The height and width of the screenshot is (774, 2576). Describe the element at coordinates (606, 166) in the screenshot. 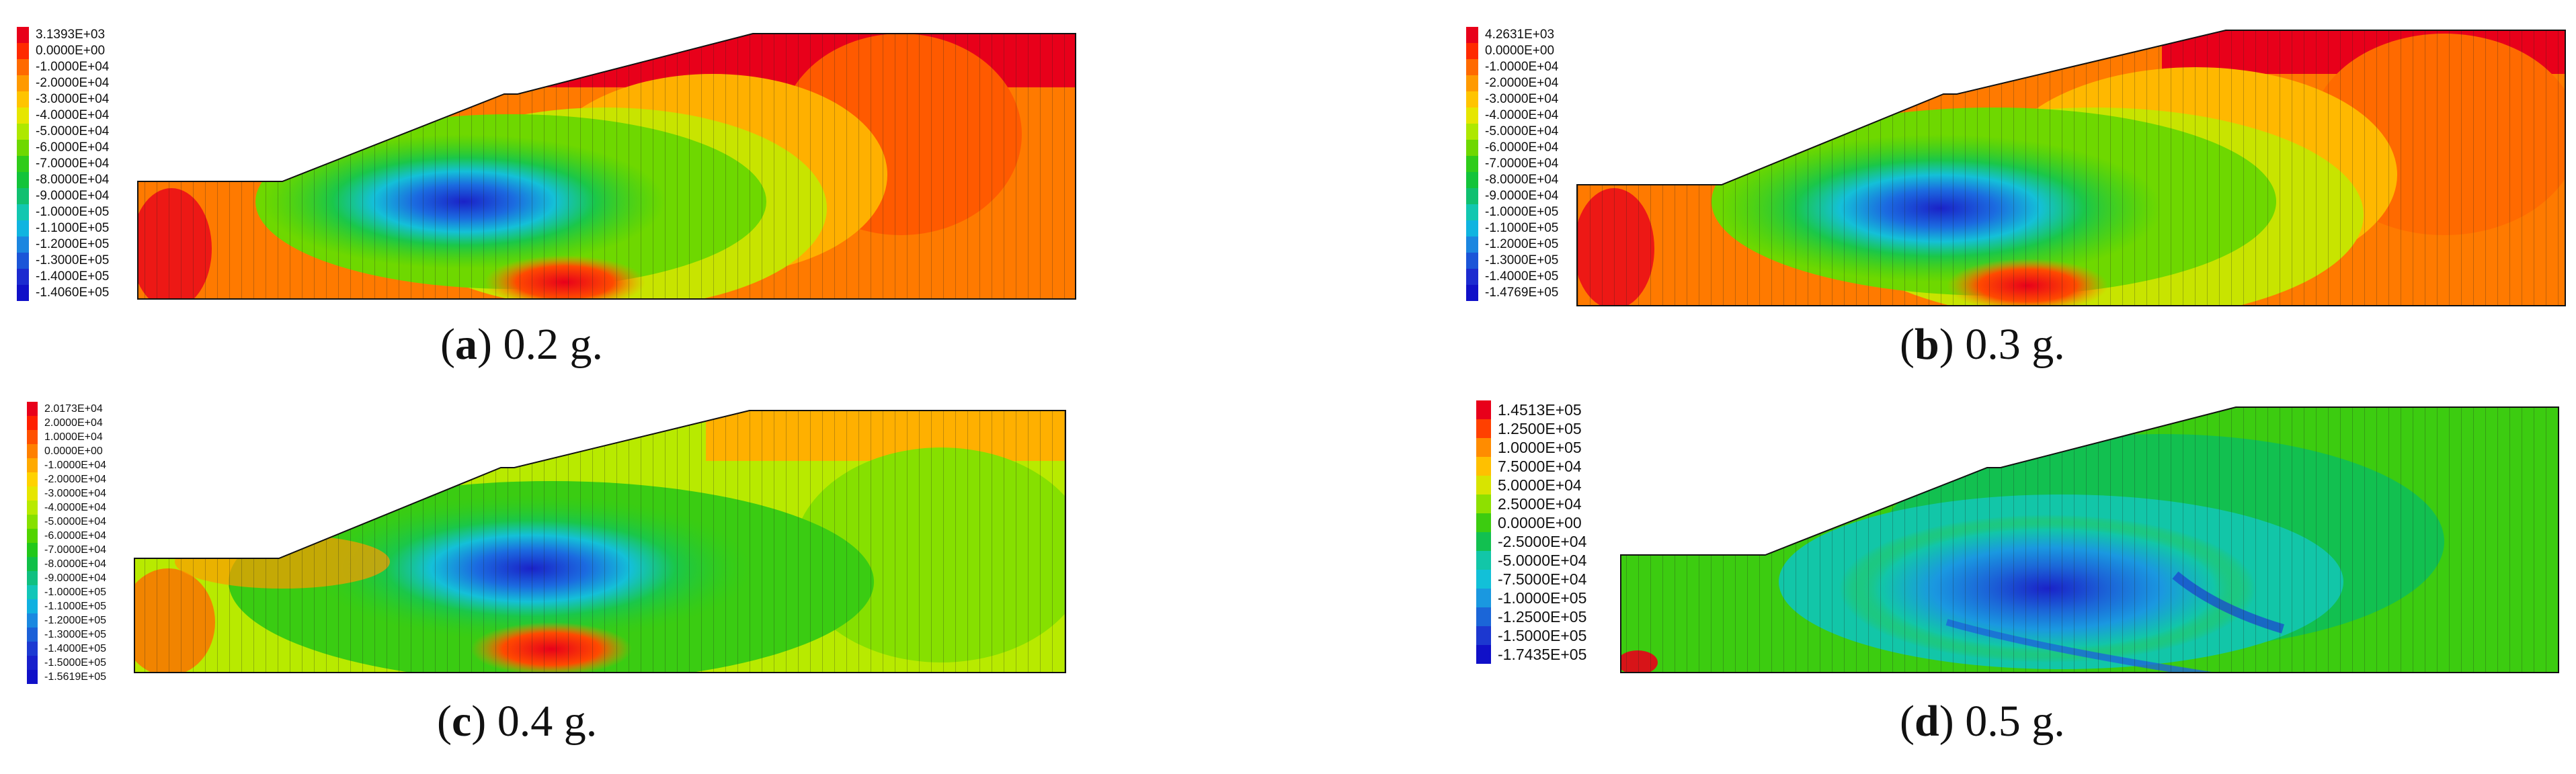

I see `contour-plot-a` at that location.